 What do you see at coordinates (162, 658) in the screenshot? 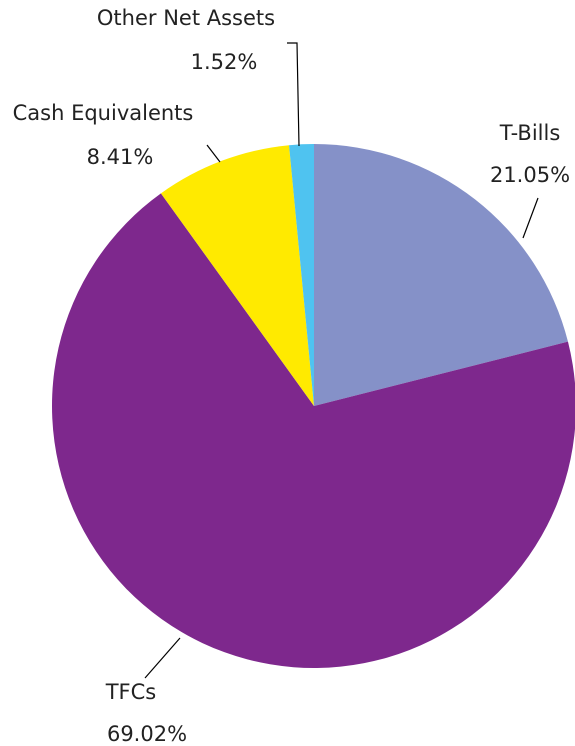
I see `leader-line-tfcs` at bounding box center [162, 658].